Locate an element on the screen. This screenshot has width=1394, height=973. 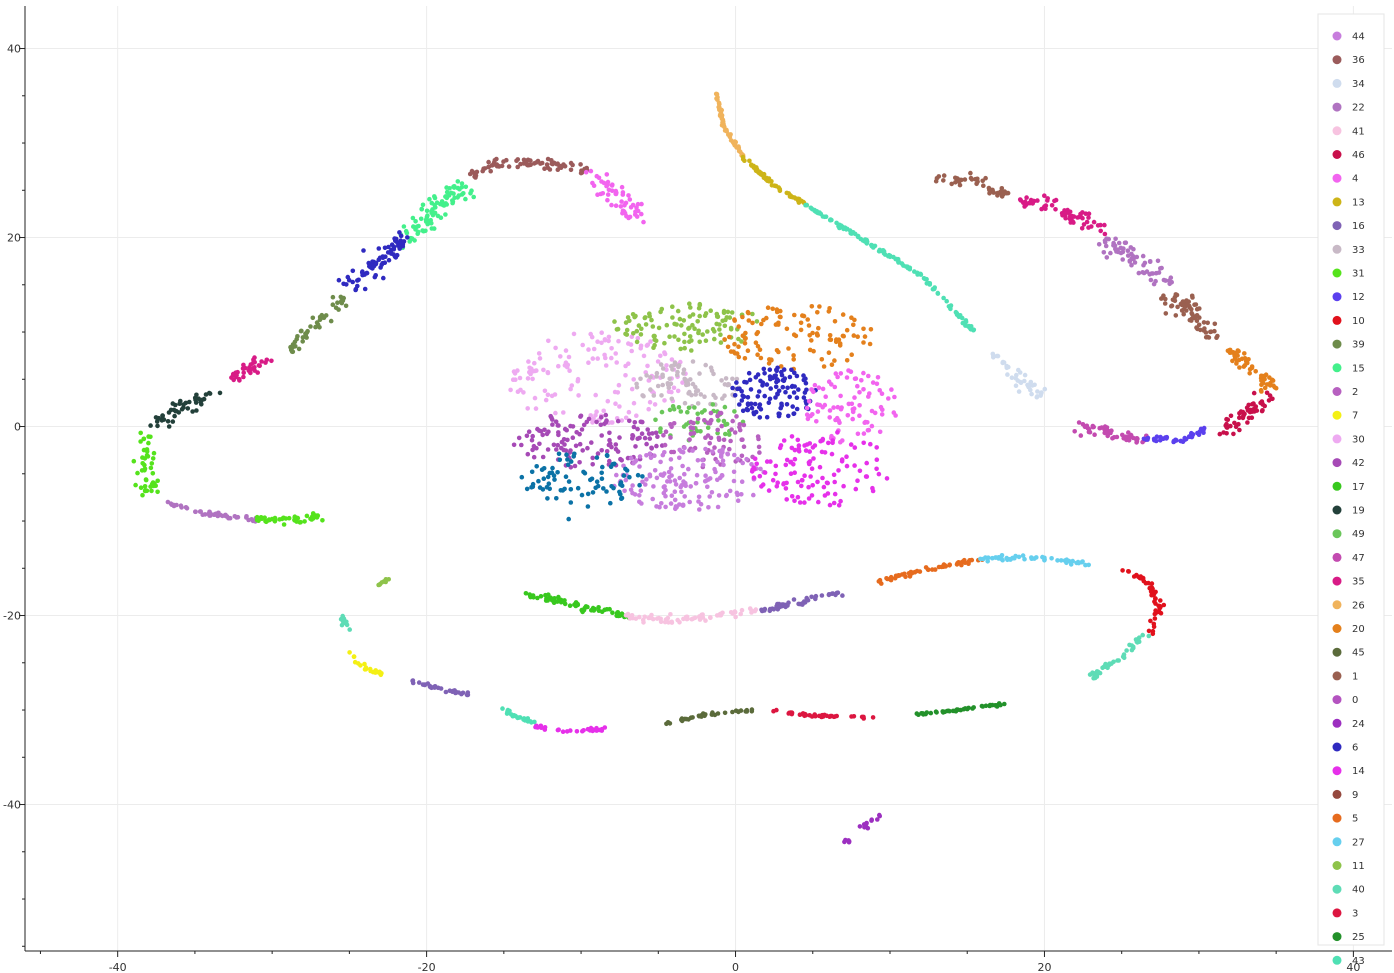
legend-item: 0 is located at coordinates (1345, 700).